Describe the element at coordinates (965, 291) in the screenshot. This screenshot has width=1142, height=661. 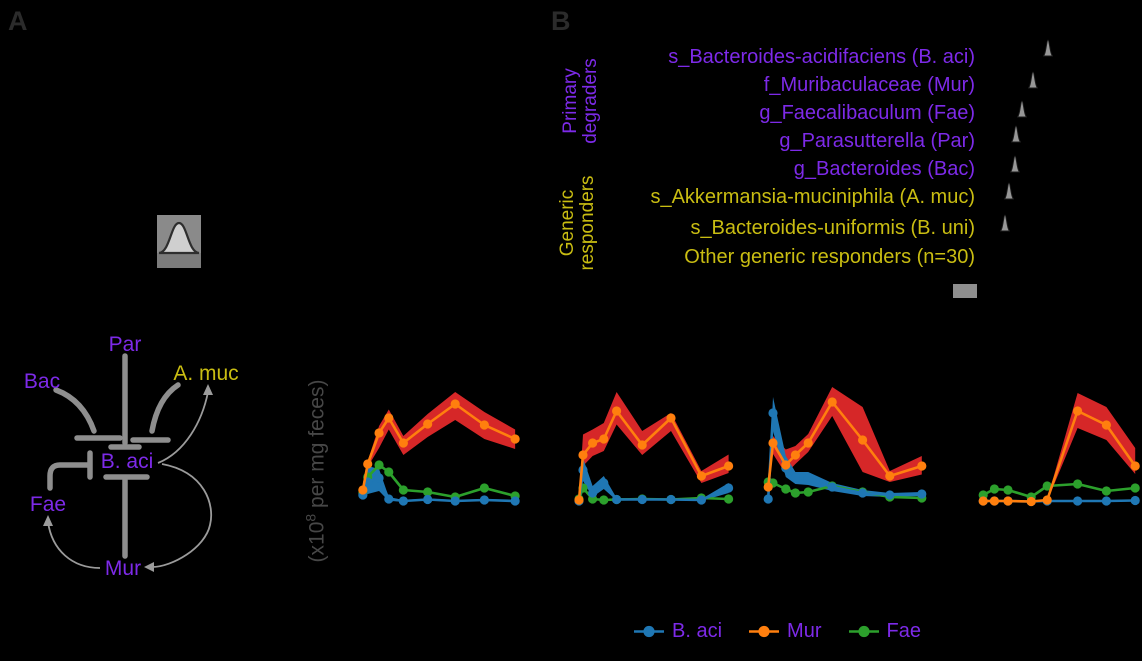
I see `gray-rectangle-swatch` at that location.